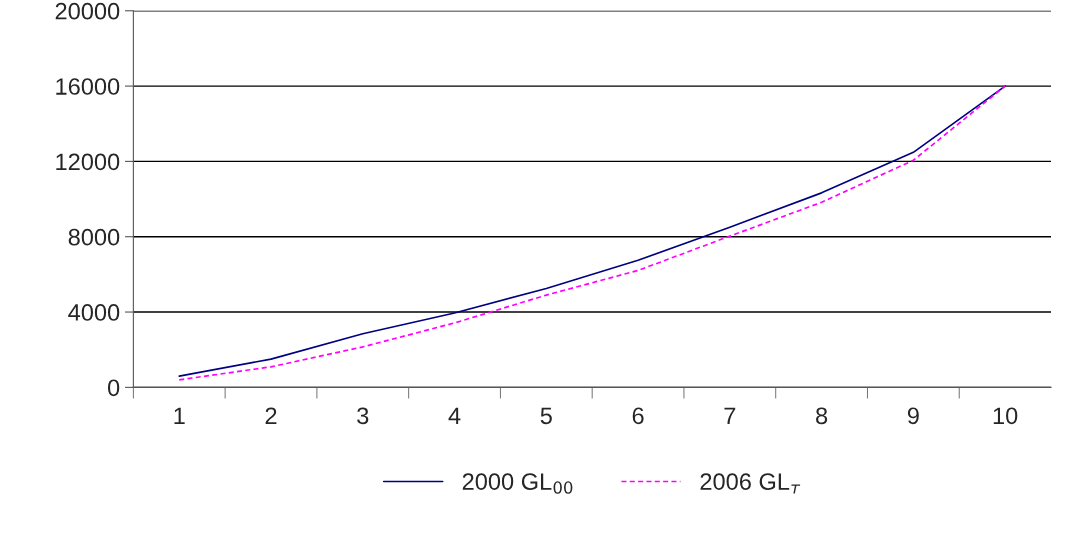  I want to click on x-tick-label: 9, so click(913, 416).